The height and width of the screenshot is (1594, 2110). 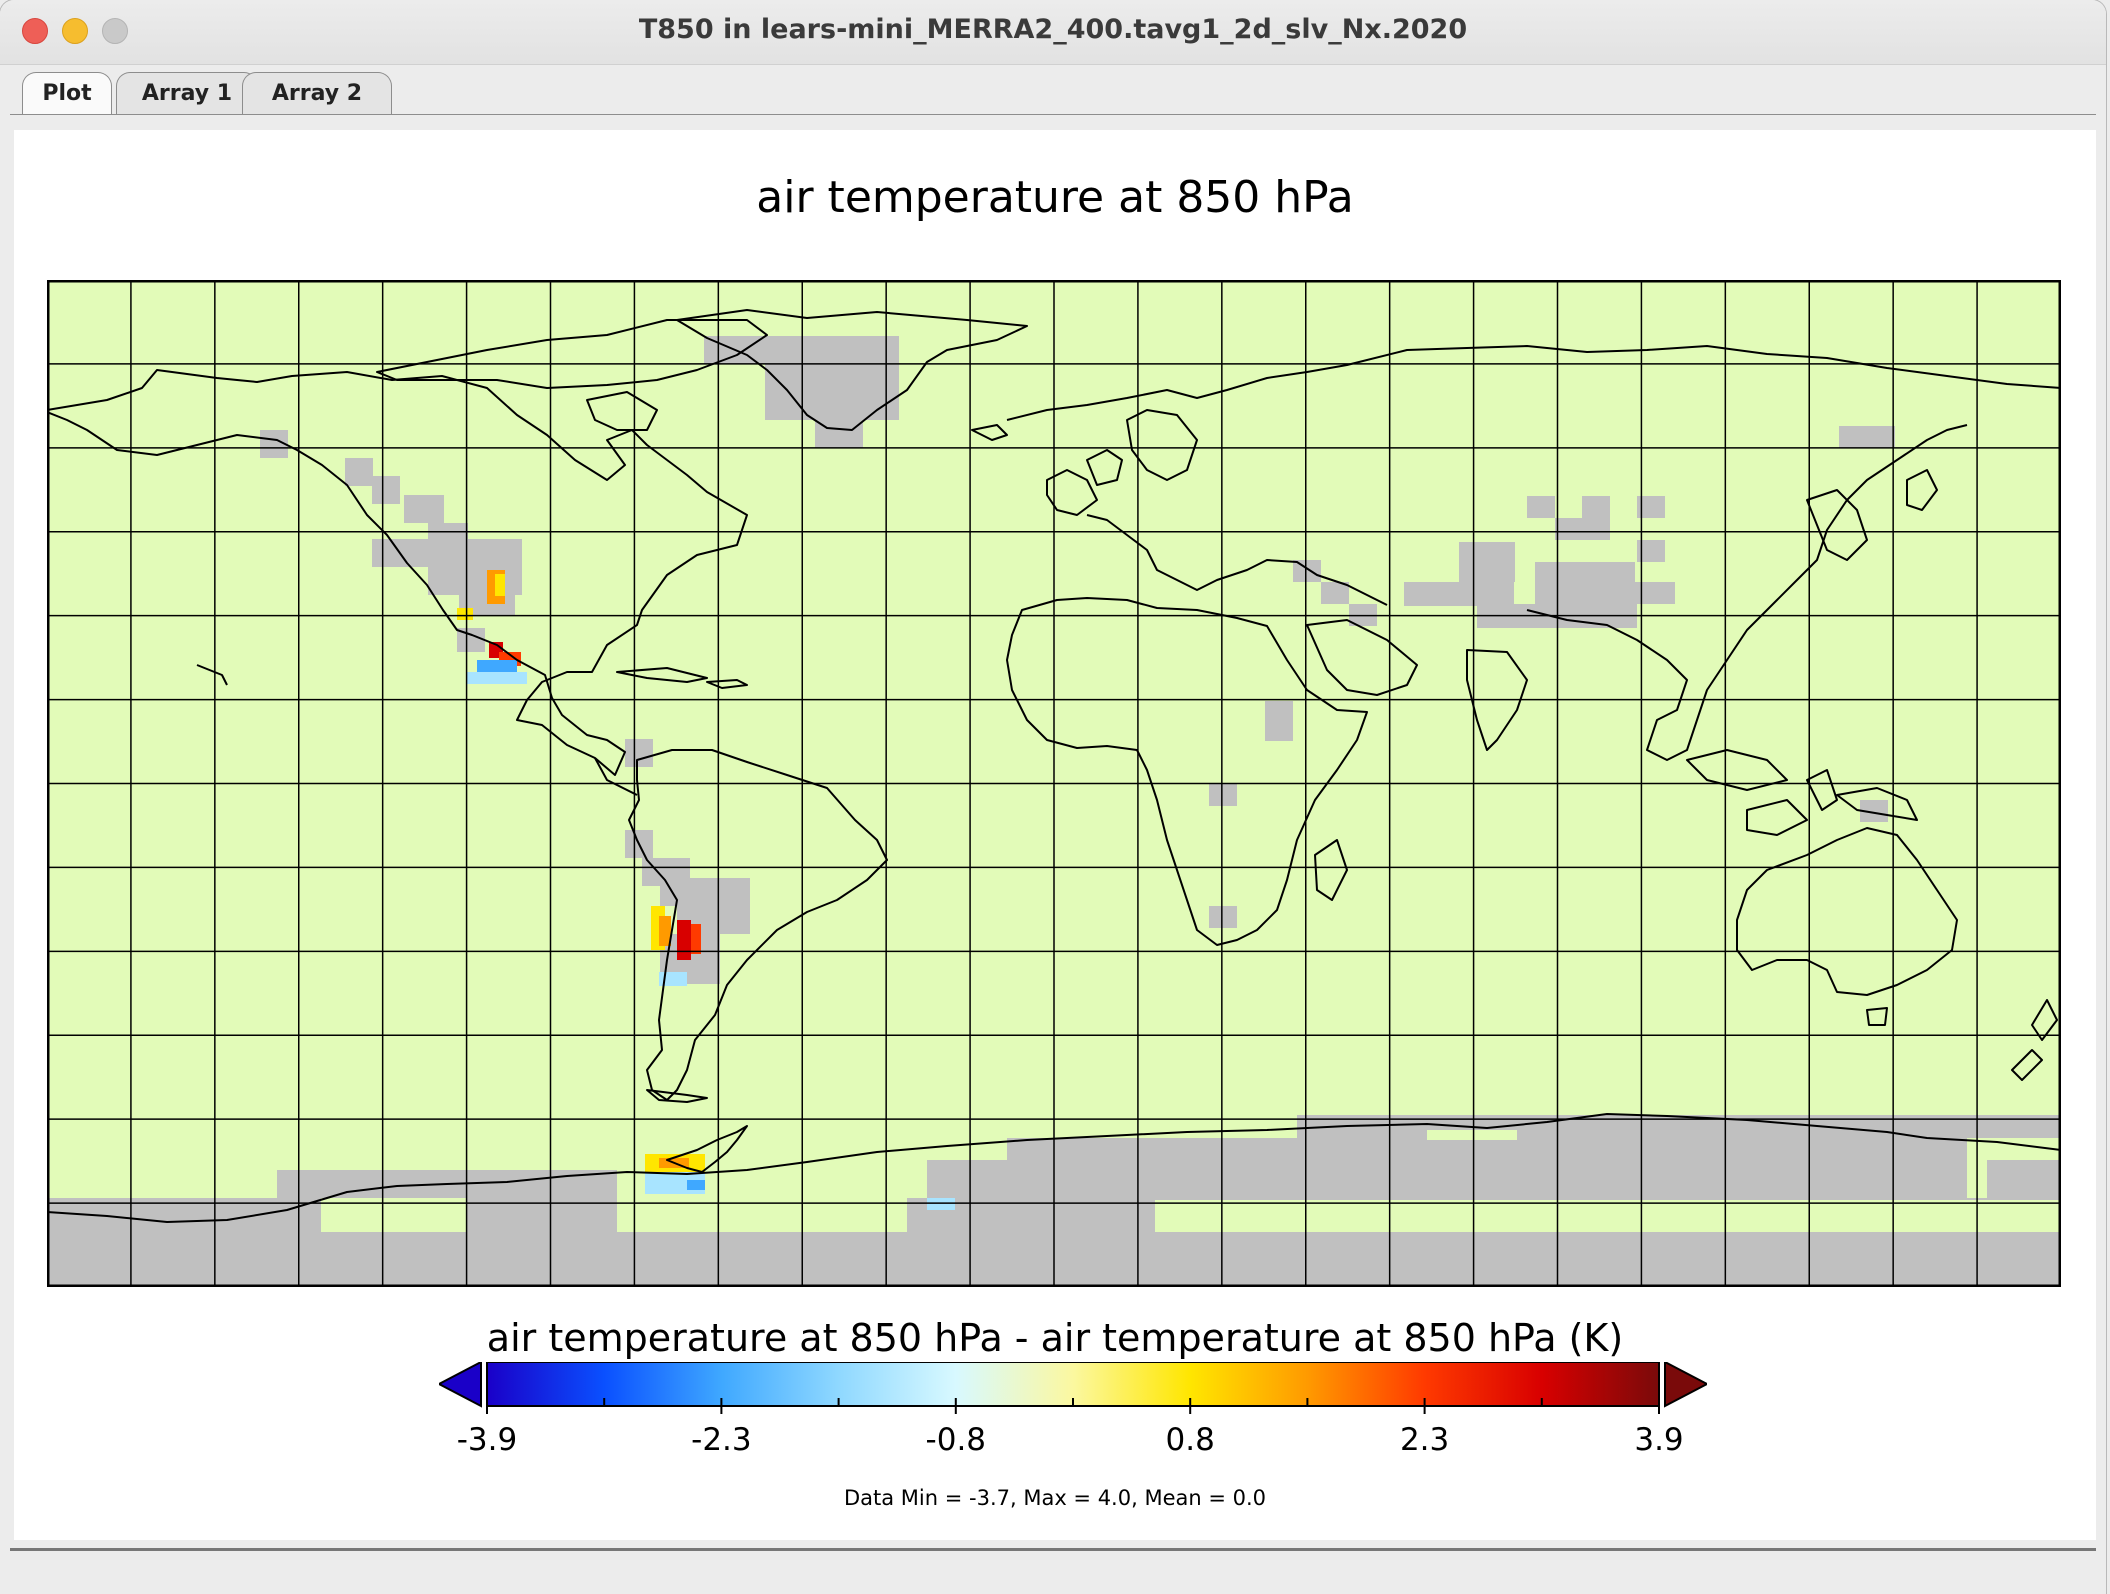 I want to click on colorbar-under-arrow, so click(x=460, y=1385).